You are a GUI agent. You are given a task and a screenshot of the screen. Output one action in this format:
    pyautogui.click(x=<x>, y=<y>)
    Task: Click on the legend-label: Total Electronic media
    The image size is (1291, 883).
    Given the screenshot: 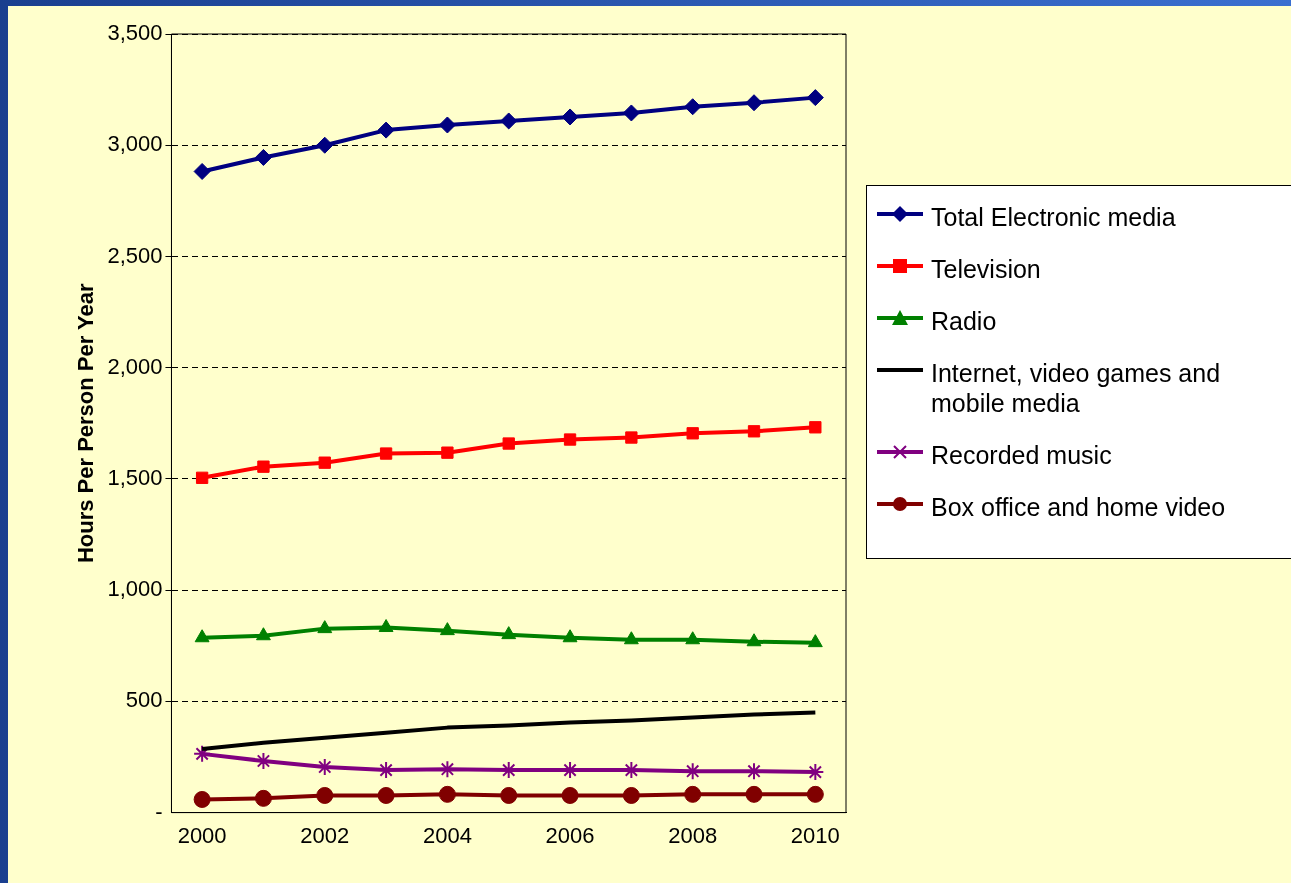 What is the action you would take?
    pyautogui.click(x=1053, y=217)
    